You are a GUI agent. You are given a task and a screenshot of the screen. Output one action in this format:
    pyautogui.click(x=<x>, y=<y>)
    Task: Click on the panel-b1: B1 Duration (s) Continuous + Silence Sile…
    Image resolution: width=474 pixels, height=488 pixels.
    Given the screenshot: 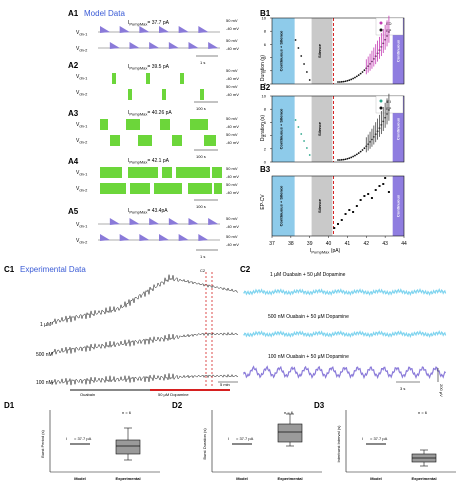 What is the action you would take?
    pyautogui.click(x=332, y=48)
    